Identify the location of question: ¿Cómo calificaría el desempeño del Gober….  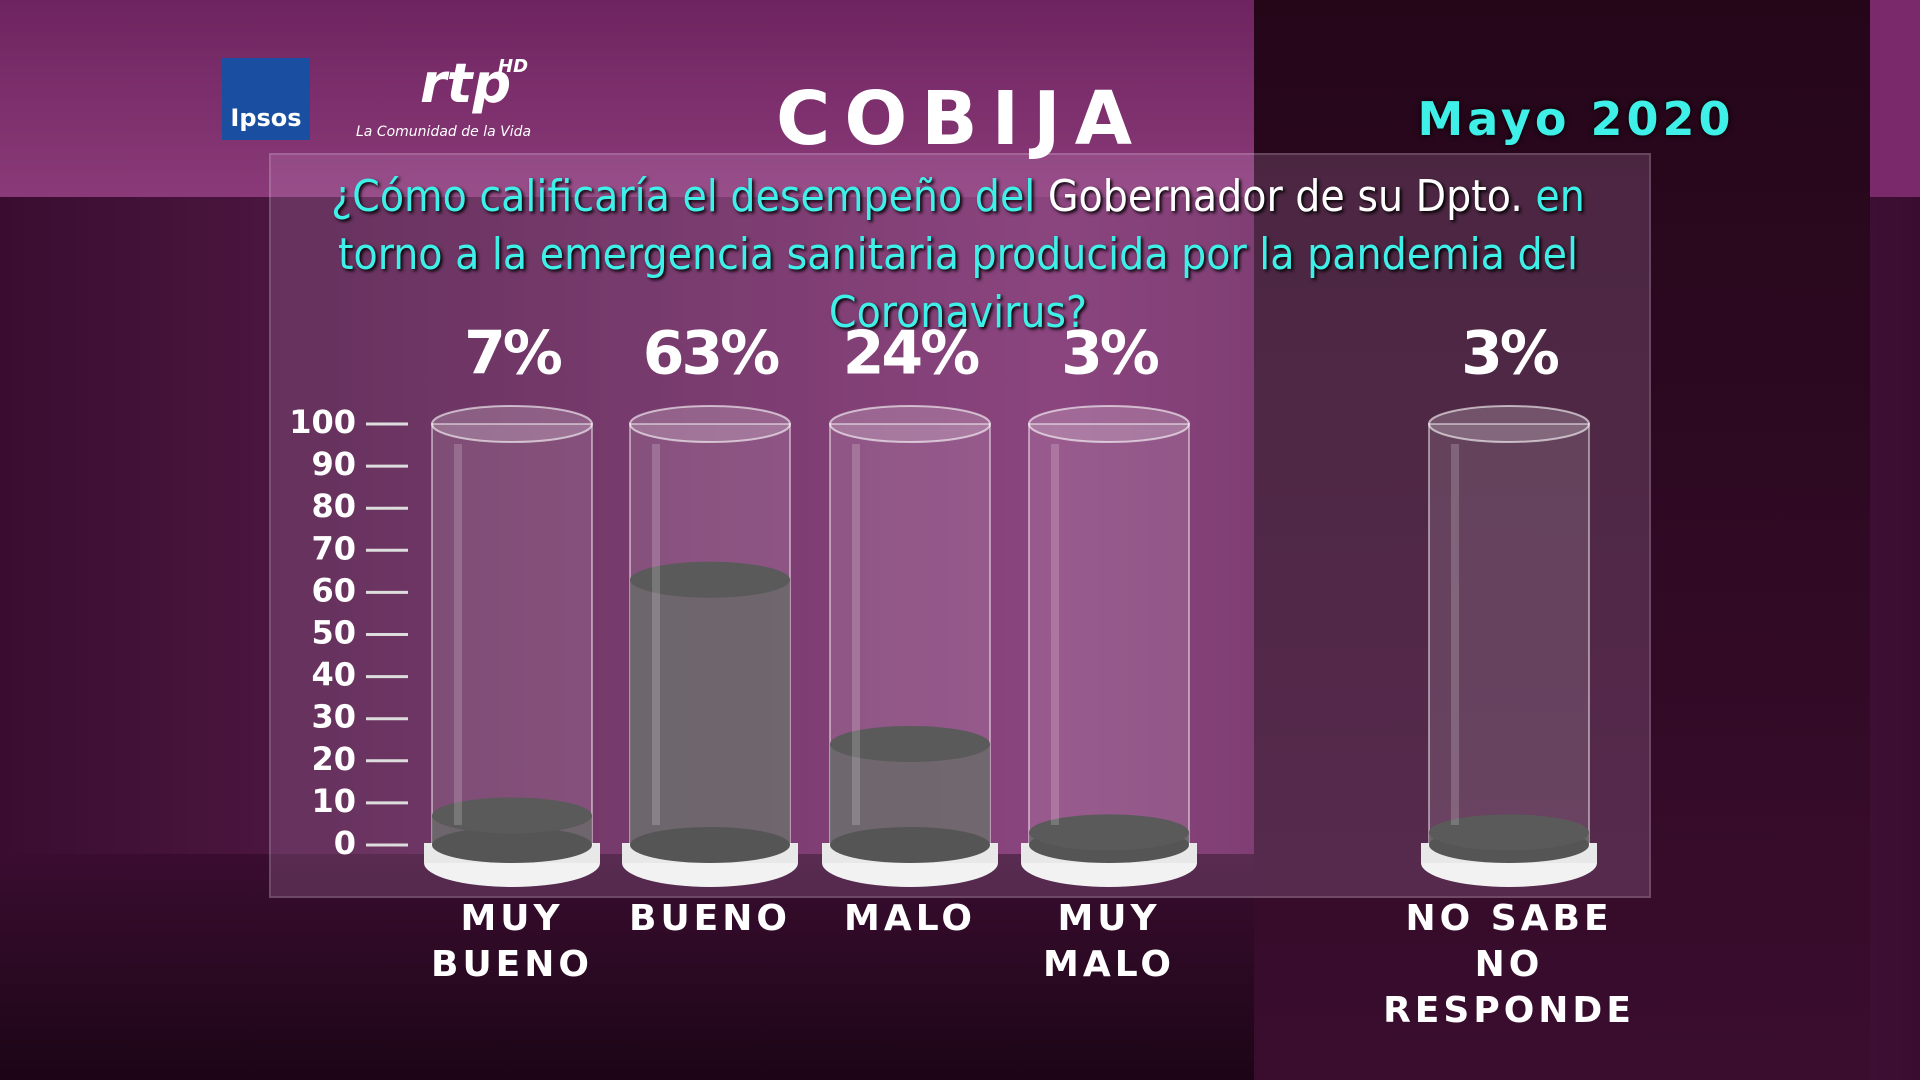
(958, 255).